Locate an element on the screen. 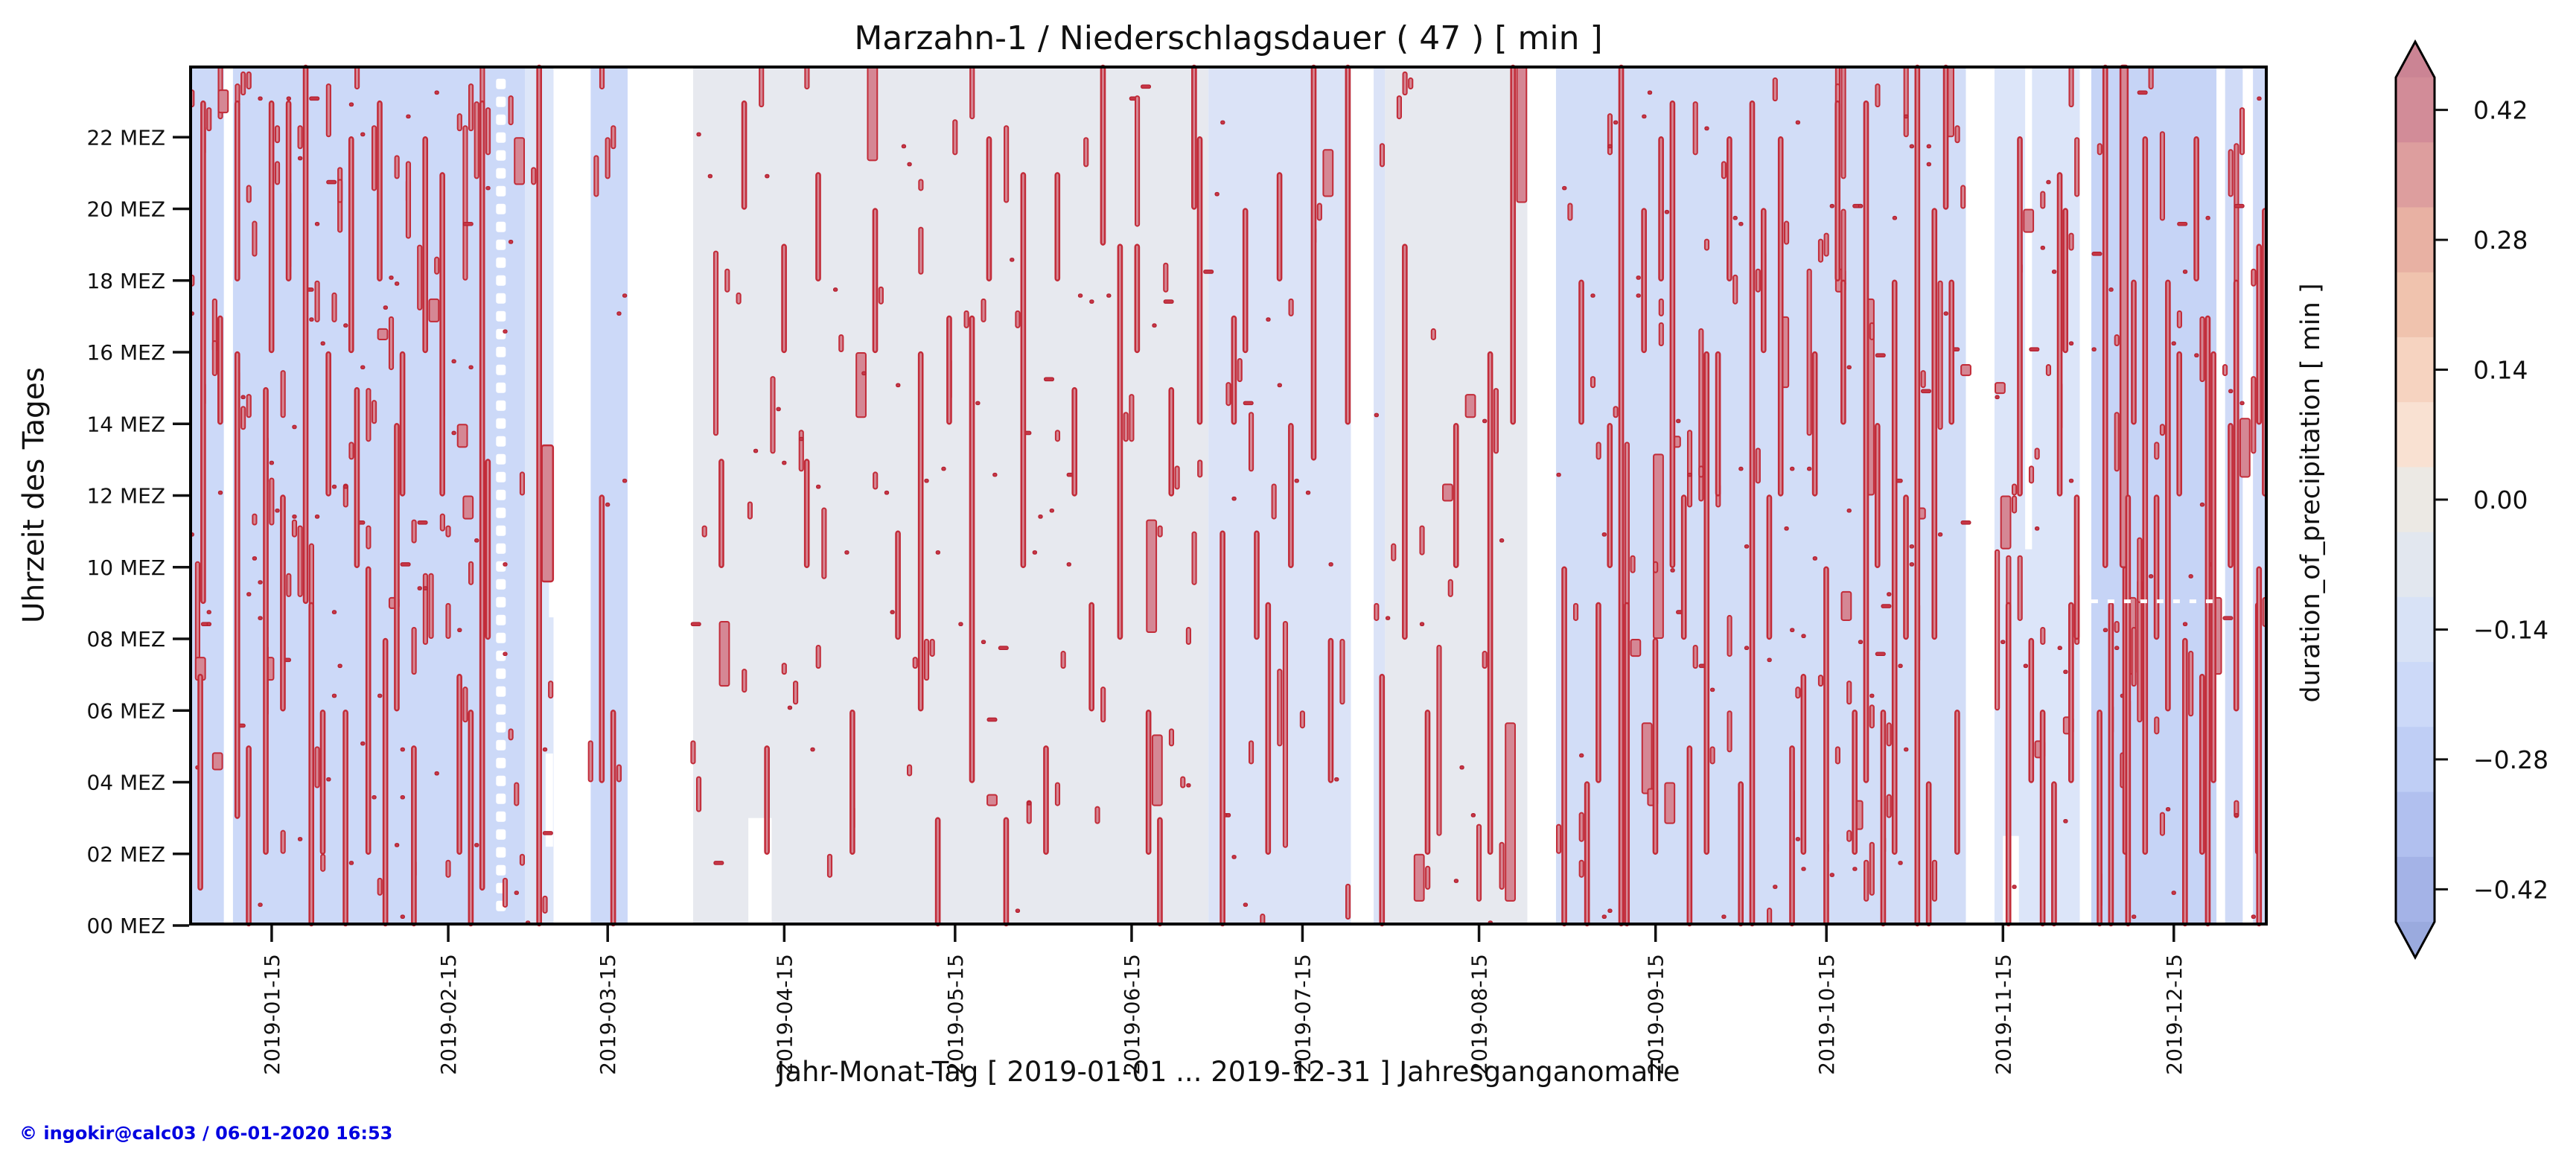  y-tick-label: 22 MEZ is located at coordinates (125, 137).